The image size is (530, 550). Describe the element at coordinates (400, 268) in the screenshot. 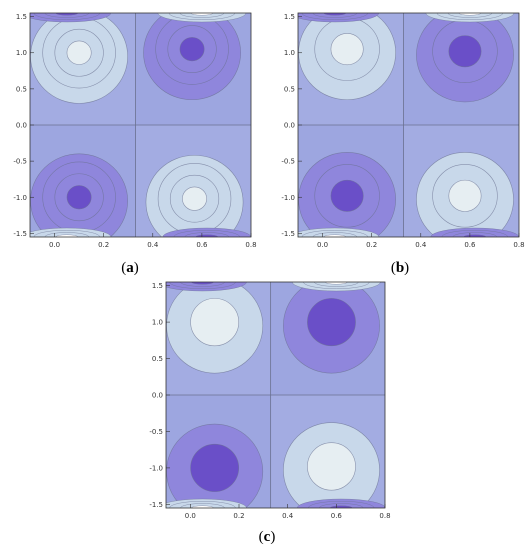

I see `panel-label-b: (b)` at that location.